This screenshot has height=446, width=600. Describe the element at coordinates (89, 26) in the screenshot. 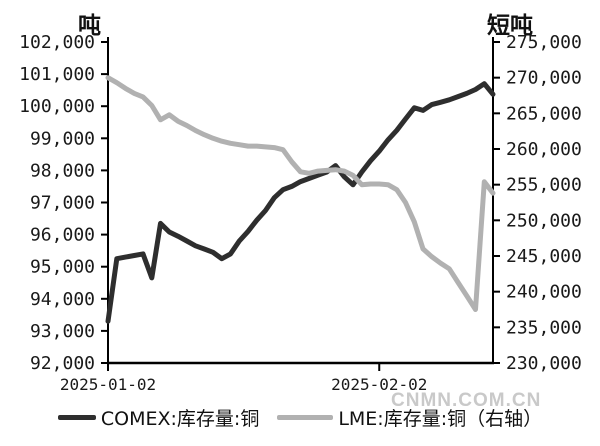

I see `left-axis-unit-label: 吨` at that location.